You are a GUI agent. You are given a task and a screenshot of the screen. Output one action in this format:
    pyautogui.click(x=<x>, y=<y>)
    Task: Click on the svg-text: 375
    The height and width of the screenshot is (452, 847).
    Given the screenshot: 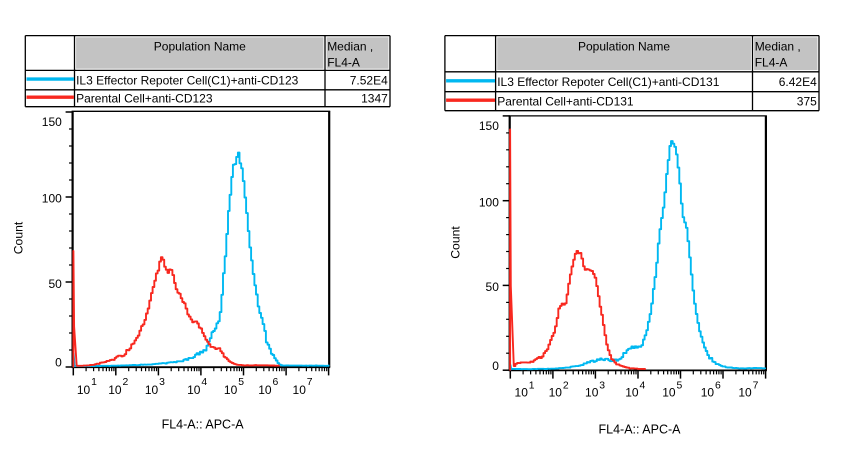 What is the action you would take?
    pyautogui.click(x=807, y=102)
    